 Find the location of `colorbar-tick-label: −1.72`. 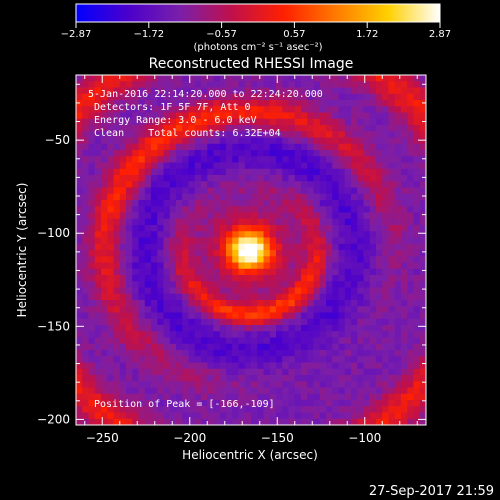

colorbar-tick-label: −1.72 is located at coordinates (148, 34).